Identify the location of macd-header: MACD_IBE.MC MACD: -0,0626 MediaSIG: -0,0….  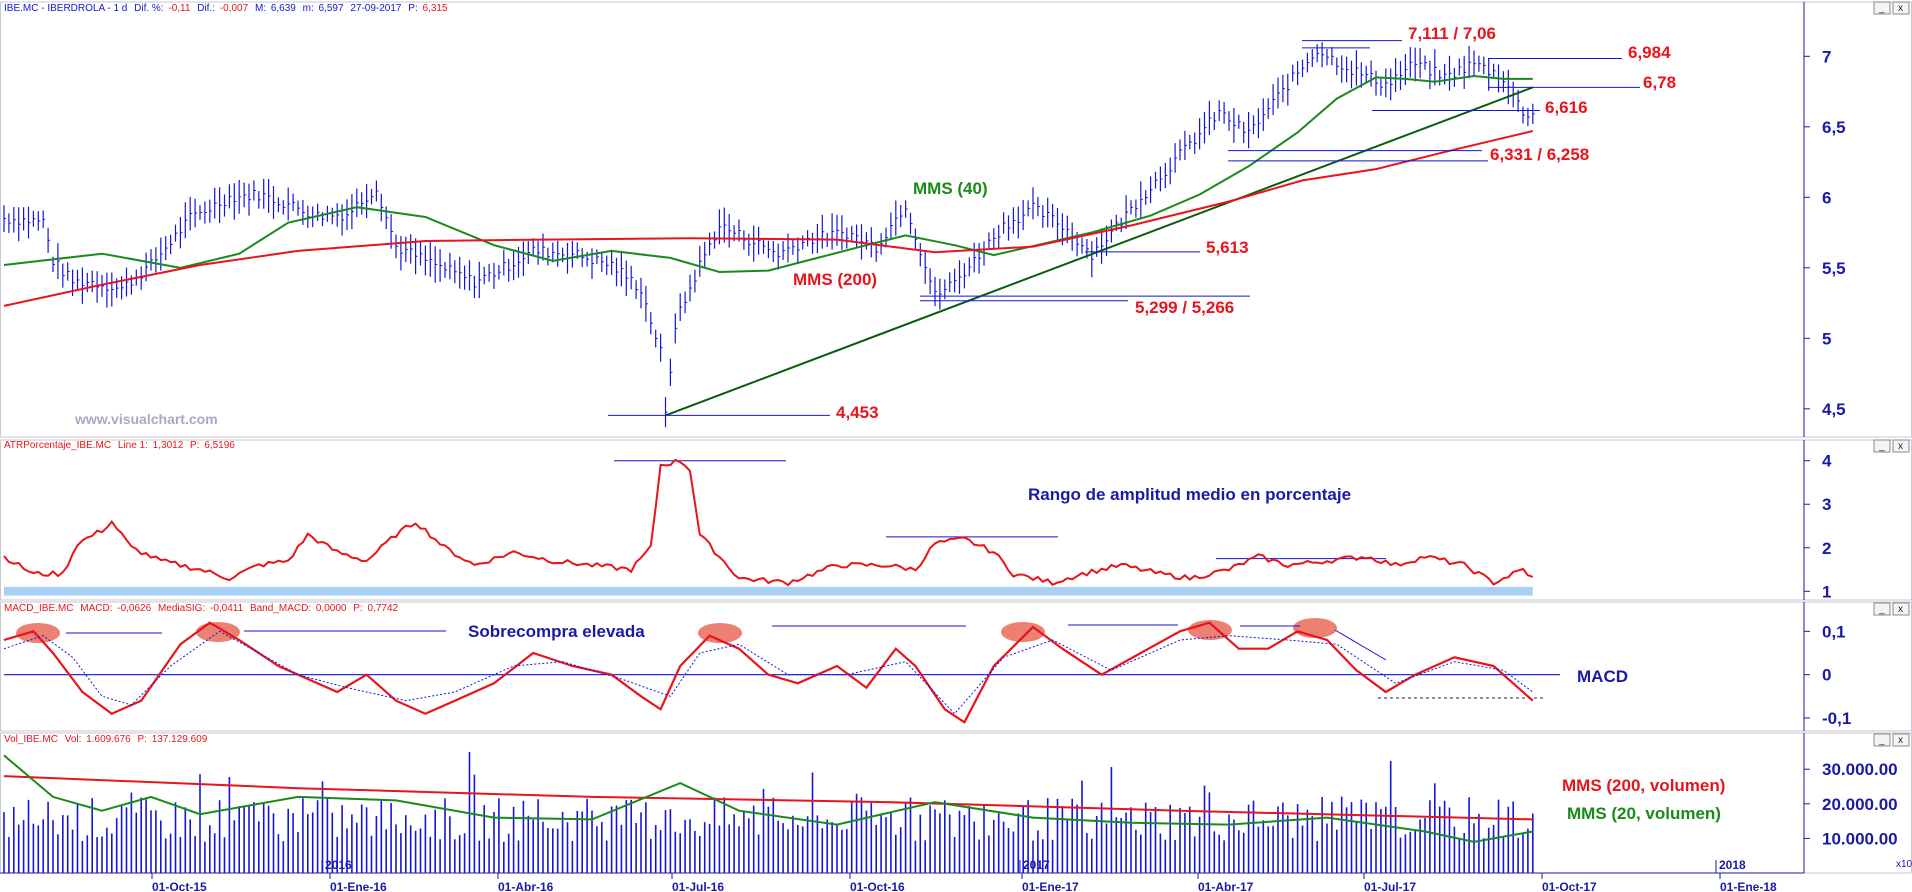
(201, 608).